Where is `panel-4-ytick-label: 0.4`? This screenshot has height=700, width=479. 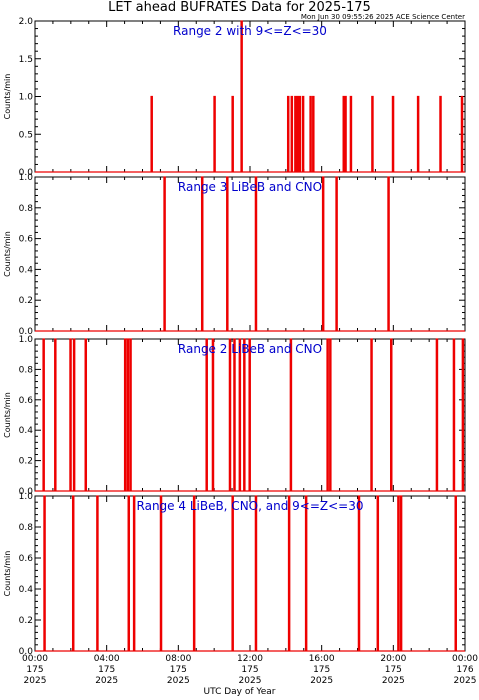
panel-4-ytick-label: 0.4 is located at coordinates (26, 590).